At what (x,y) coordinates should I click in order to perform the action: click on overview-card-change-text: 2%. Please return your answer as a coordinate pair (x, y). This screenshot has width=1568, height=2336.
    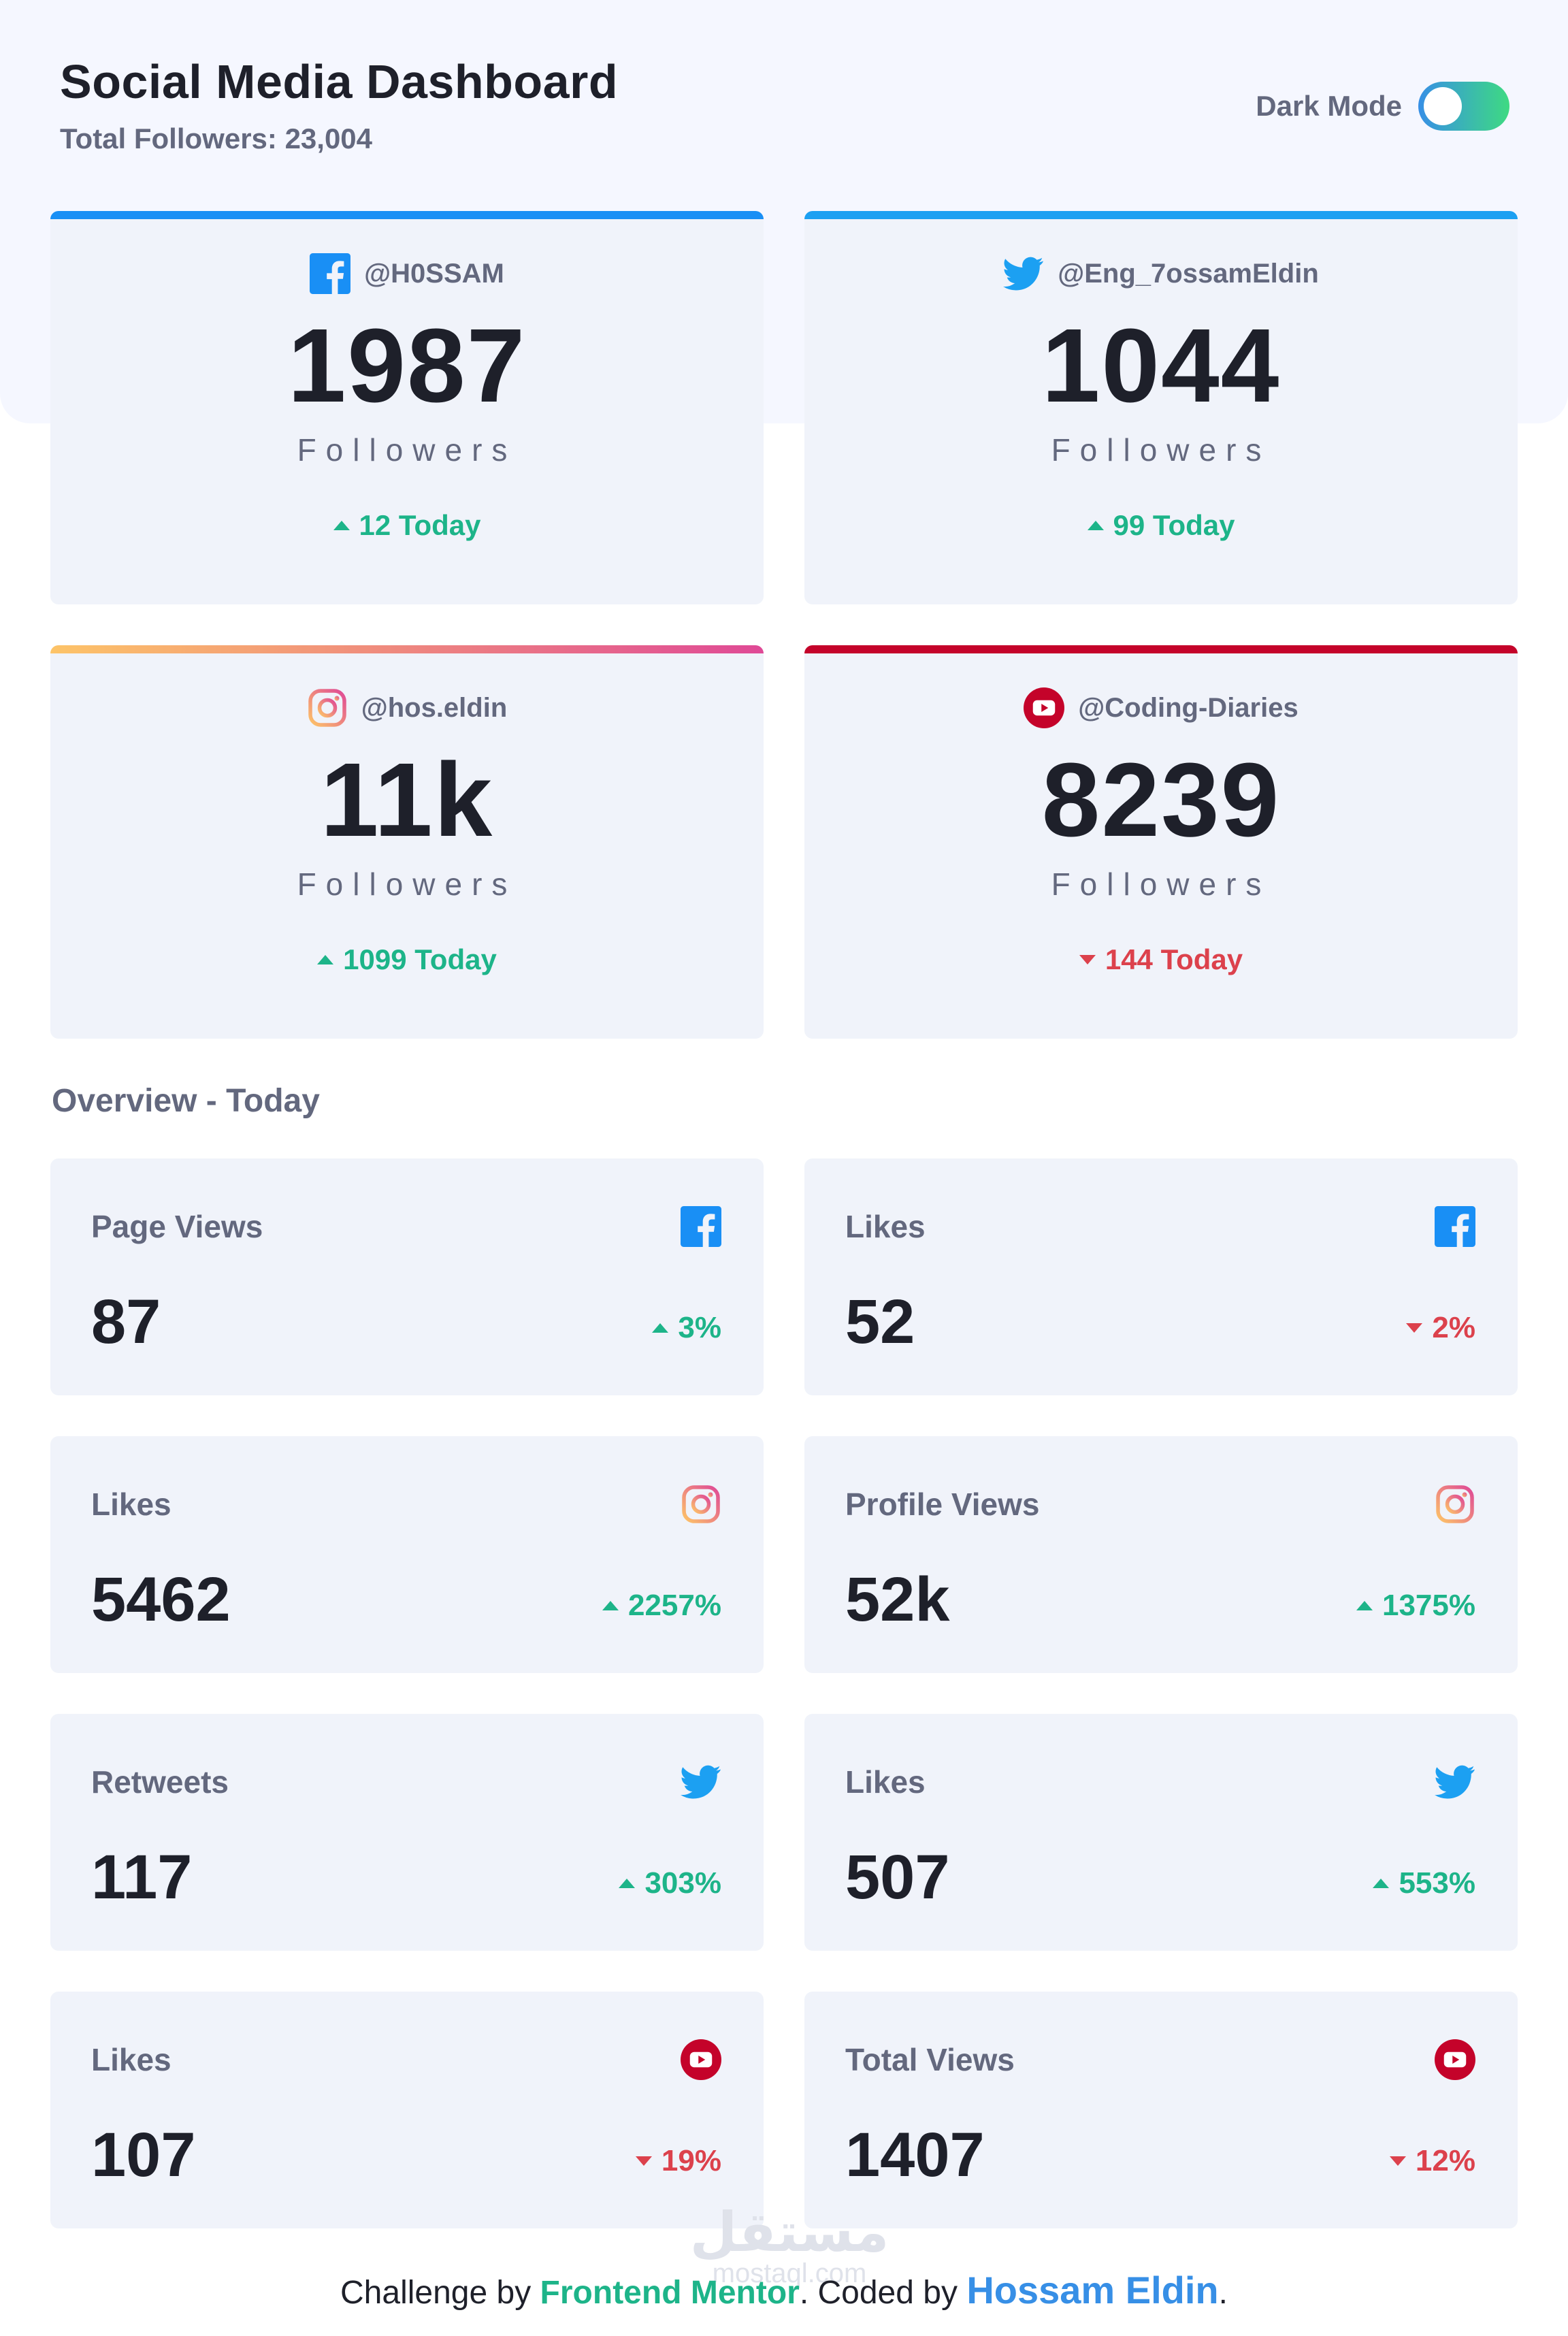
    Looking at the image, I should click on (1453, 1327).